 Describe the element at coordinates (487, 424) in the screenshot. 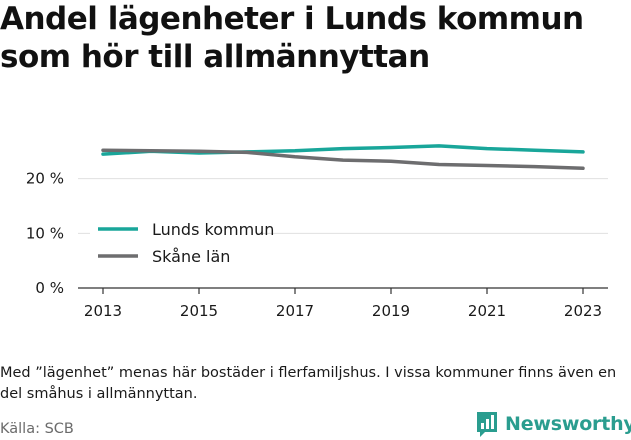

I see `bar-chart-speech-icon` at that location.